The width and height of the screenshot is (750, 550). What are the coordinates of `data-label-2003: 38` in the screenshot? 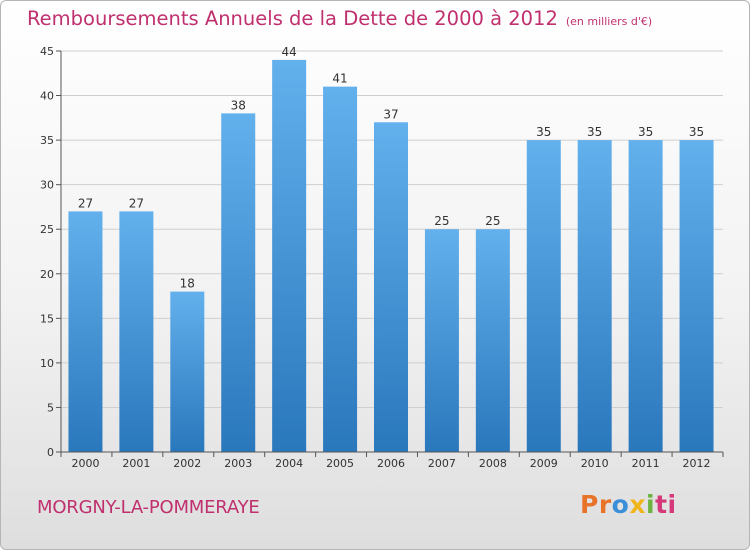 It's located at (238, 105).